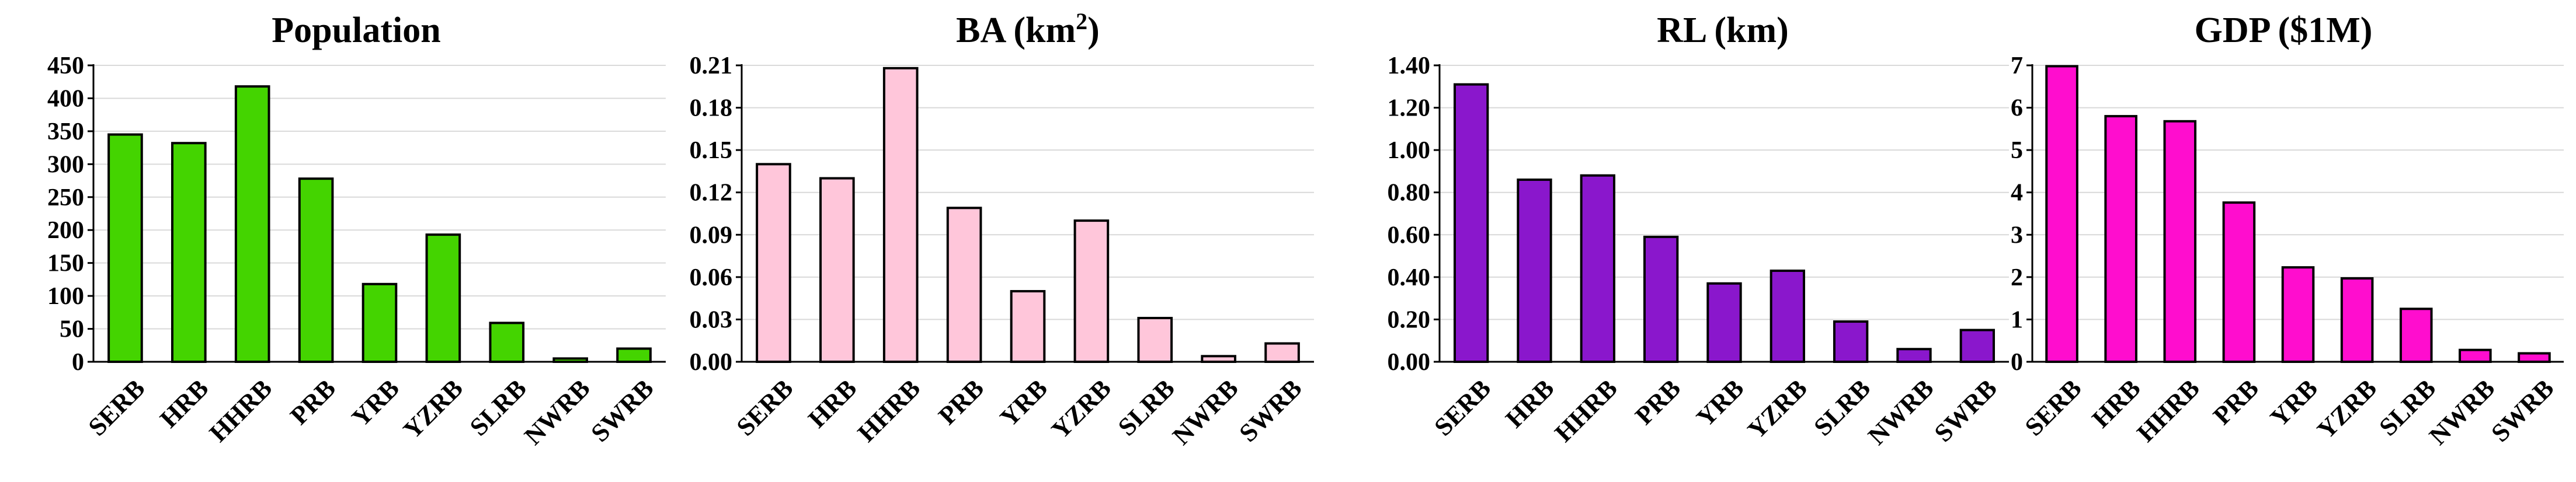  I want to click on chart-title: BA (km2), so click(1028, 29).